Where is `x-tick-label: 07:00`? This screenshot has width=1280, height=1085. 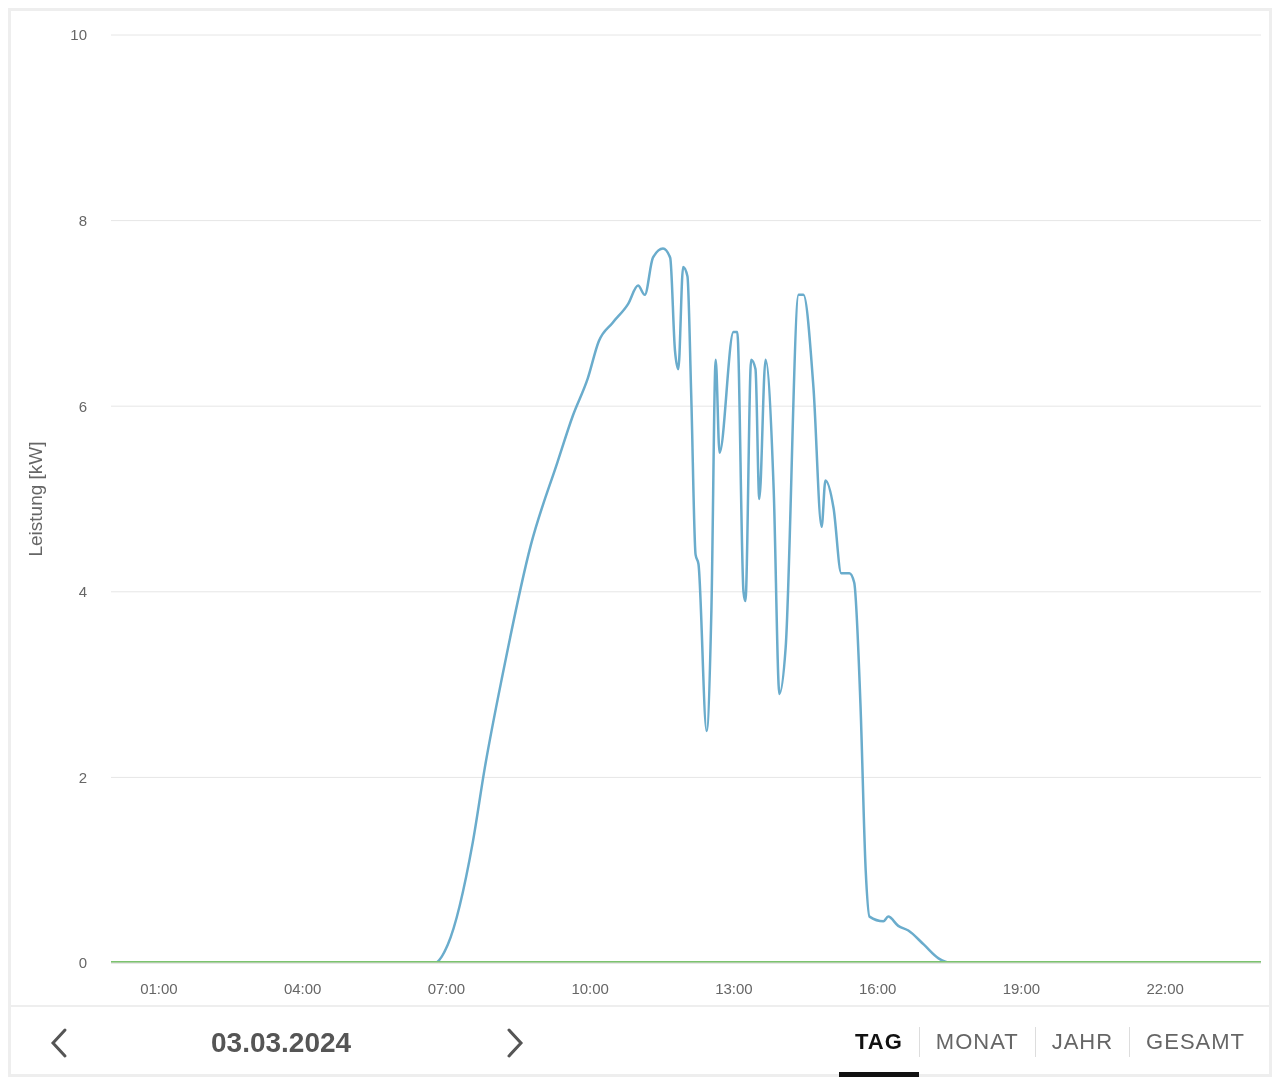 x-tick-label: 07:00 is located at coordinates (446, 988).